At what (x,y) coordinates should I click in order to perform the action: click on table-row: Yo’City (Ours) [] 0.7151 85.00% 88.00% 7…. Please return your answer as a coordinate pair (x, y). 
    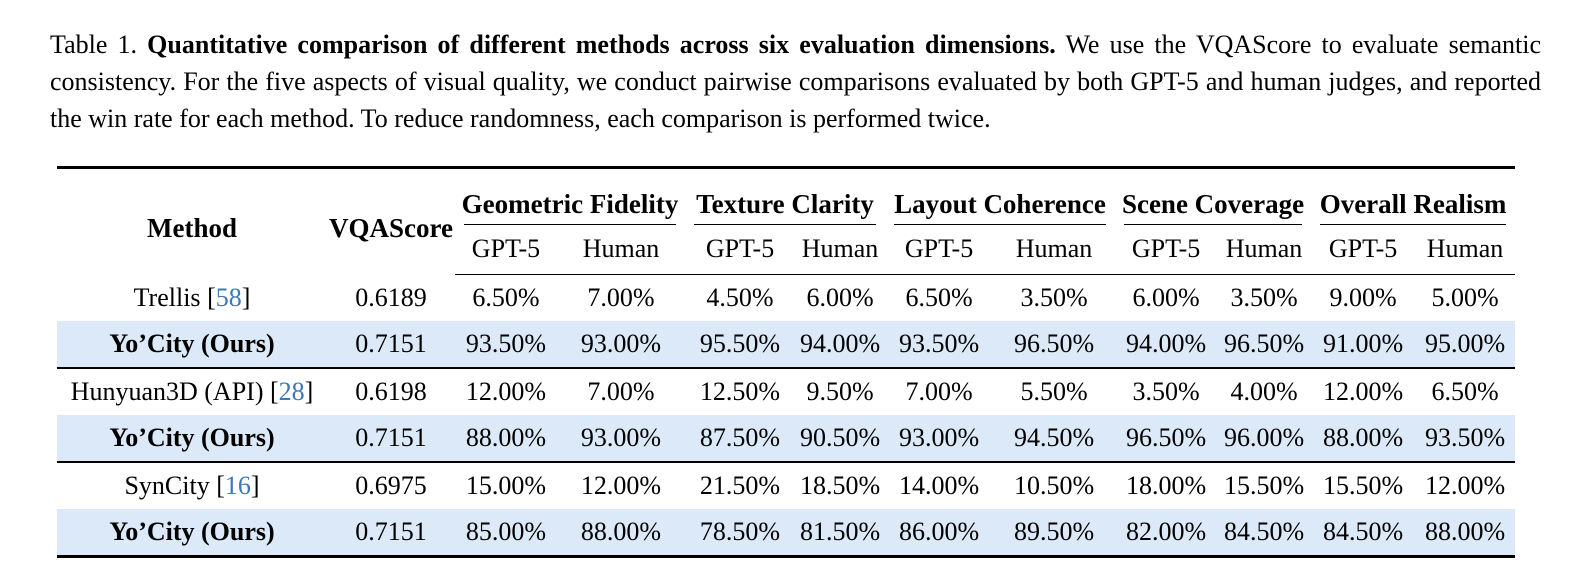
    Looking at the image, I should click on (786, 533).